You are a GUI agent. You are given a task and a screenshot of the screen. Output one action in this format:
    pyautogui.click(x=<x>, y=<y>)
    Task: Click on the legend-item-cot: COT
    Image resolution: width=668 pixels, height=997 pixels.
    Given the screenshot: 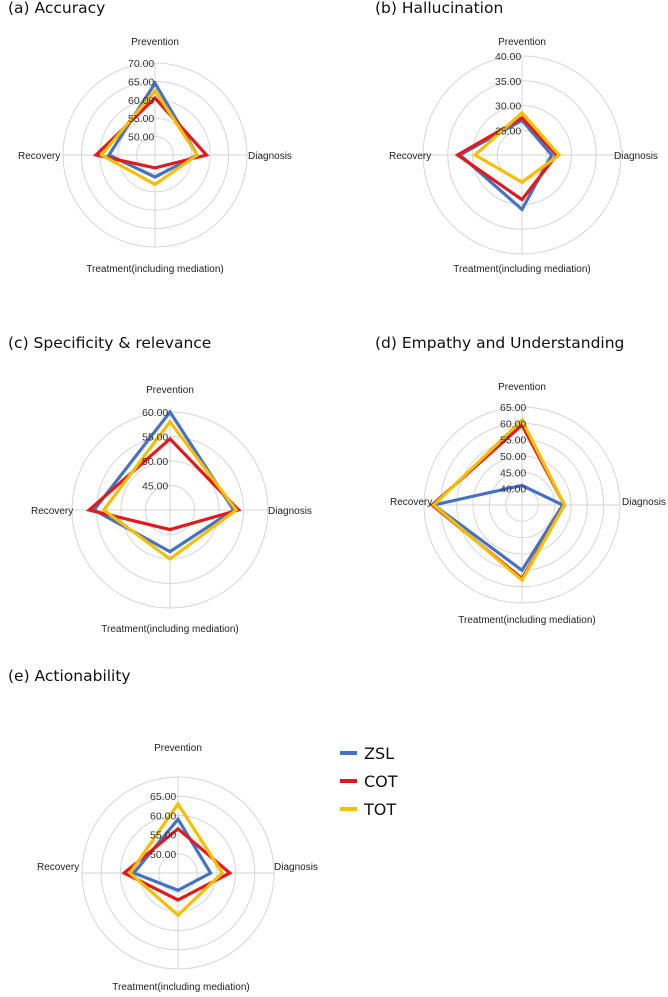 What is the action you would take?
    pyautogui.click(x=369, y=781)
    